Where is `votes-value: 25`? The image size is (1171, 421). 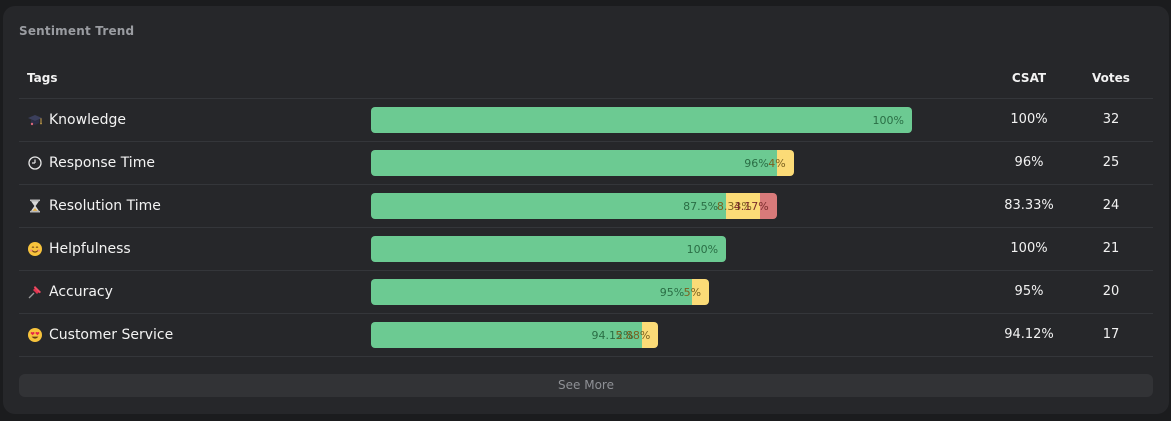 votes-value: 25 is located at coordinates (1111, 162).